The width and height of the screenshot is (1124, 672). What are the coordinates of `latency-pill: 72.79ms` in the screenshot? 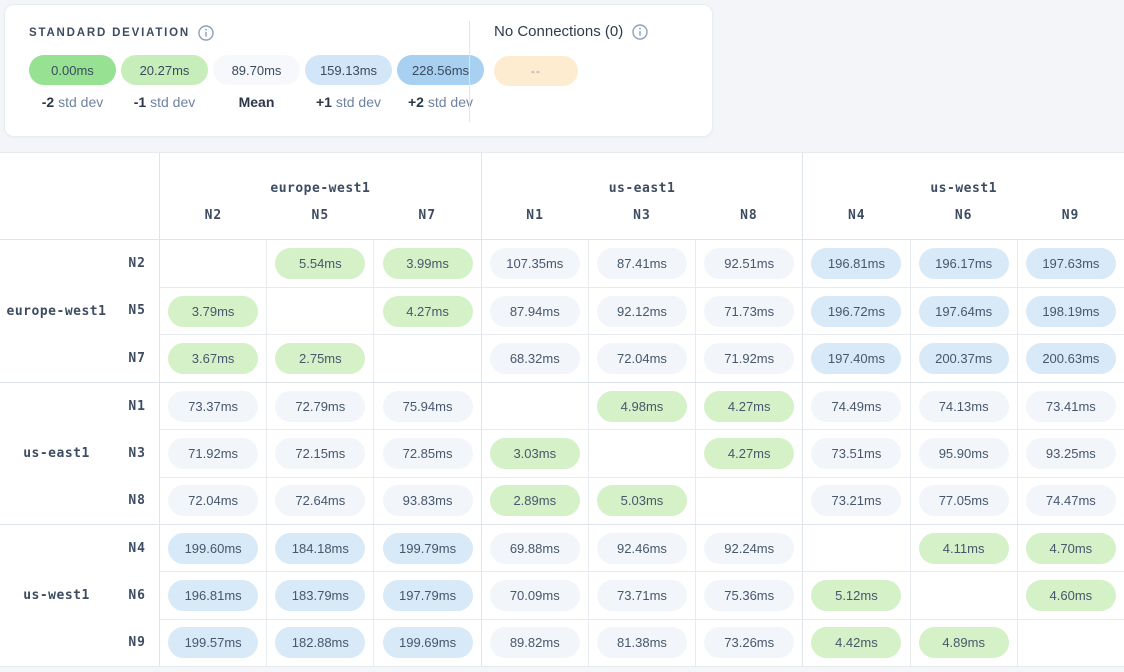 It's located at (320, 406).